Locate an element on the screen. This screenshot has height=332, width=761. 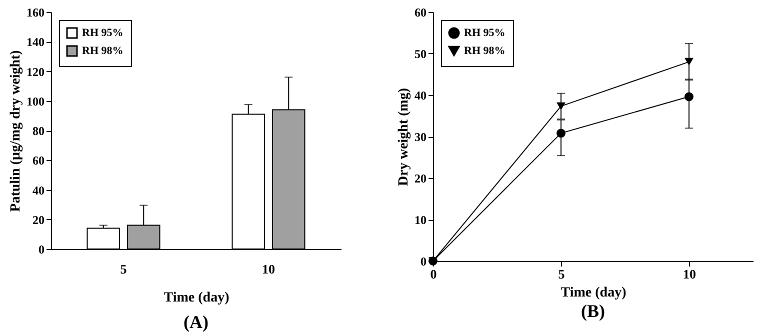
x-tick-label: 0 is located at coordinates (433, 274).